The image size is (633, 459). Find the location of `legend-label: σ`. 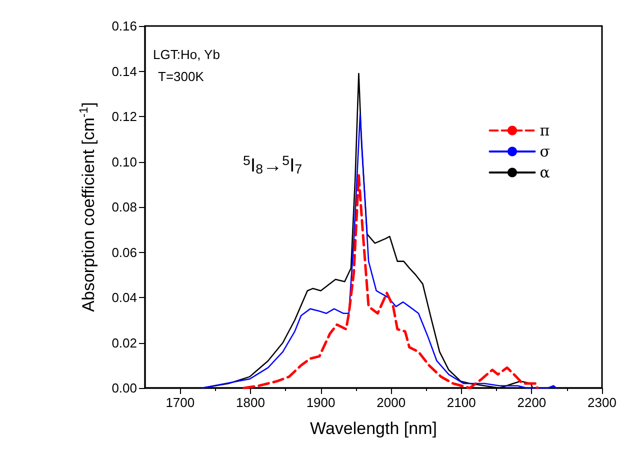

legend-label: σ is located at coordinates (545, 151).